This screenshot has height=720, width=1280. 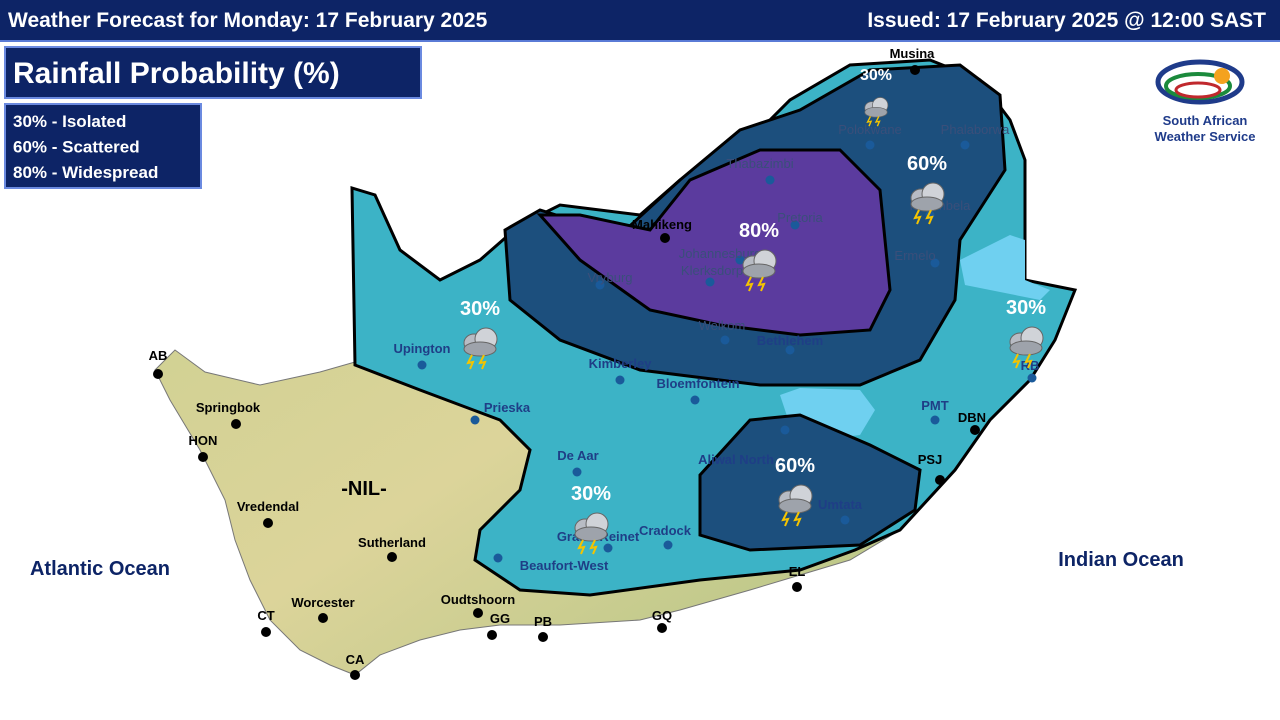 What do you see at coordinates (69, 121) in the screenshot?
I see `legend-item: 30% - Isolated` at bounding box center [69, 121].